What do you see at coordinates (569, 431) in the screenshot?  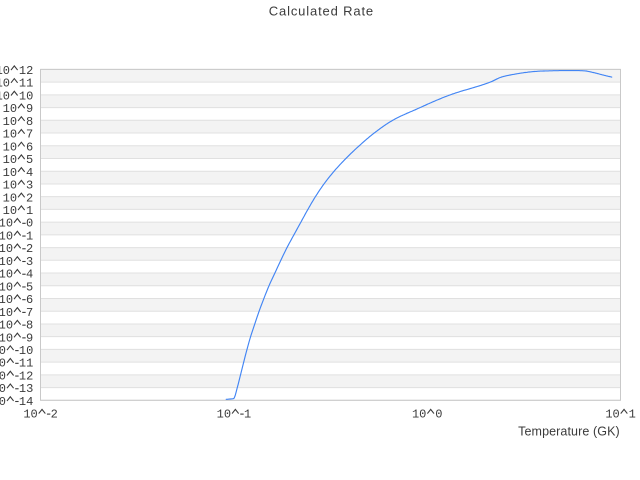 I see `svg-text: Temperature (GK)` at bounding box center [569, 431].